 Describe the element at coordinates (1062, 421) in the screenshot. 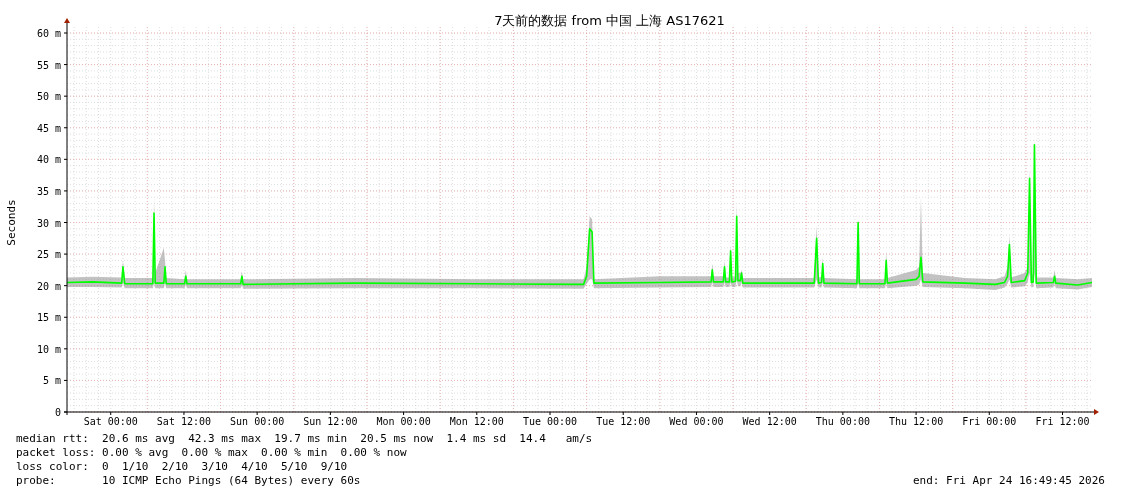

I see `x-tick-label: Fri 12:00` at that location.